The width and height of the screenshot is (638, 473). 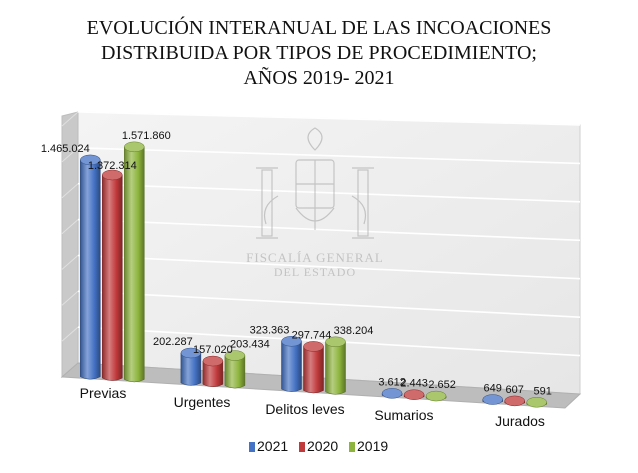 What do you see at coordinates (304, 409) in the screenshot?
I see `category-label: Delitos leves` at bounding box center [304, 409].